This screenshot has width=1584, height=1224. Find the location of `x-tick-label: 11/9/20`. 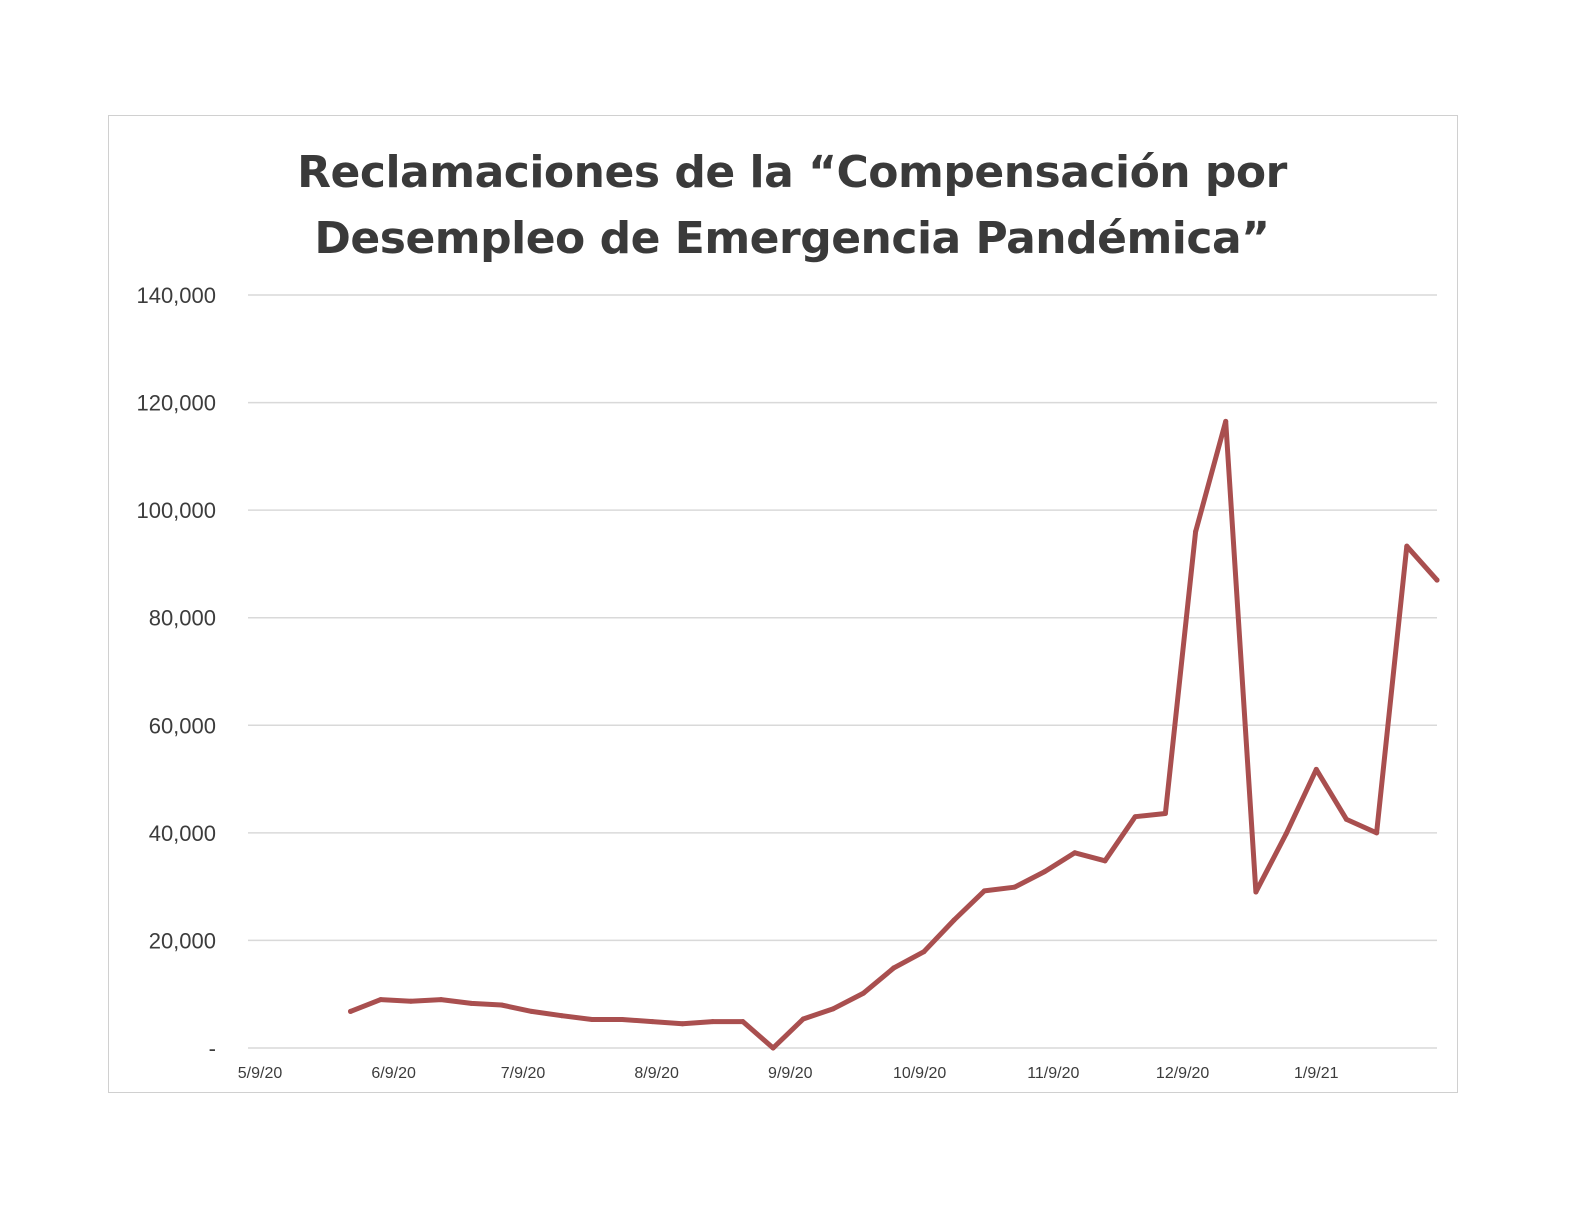

x-tick-label: 11/9/20 is located at coordinates (1053, 1073).